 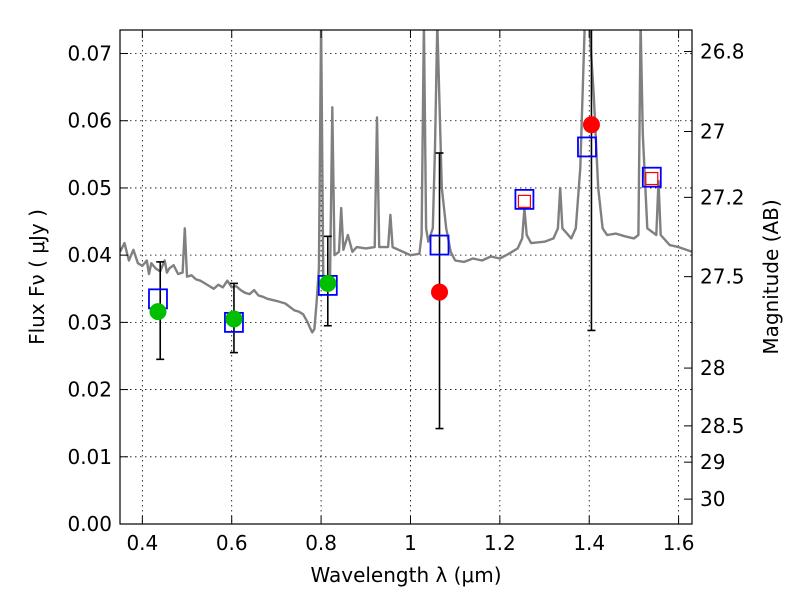 I want to click on magnitude-tick-label: 27.2, so click(x=722, y=197).